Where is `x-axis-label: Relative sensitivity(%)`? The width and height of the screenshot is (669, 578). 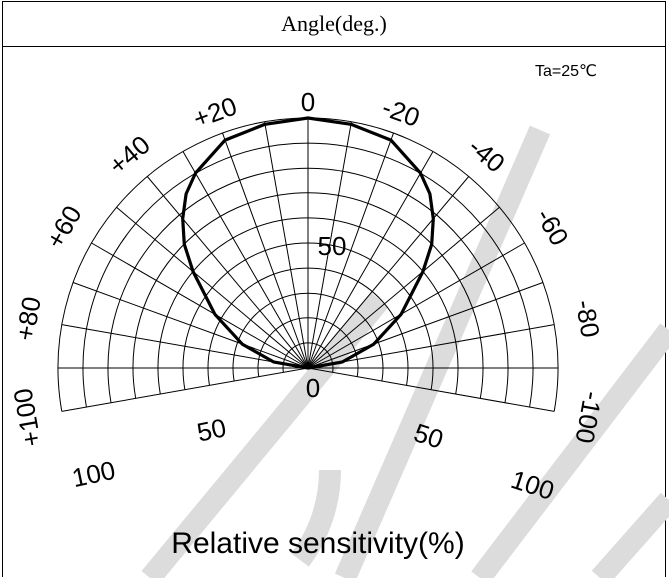
x-axis-label: Relative sensitivity(%) is located at coordinates (317, 543).